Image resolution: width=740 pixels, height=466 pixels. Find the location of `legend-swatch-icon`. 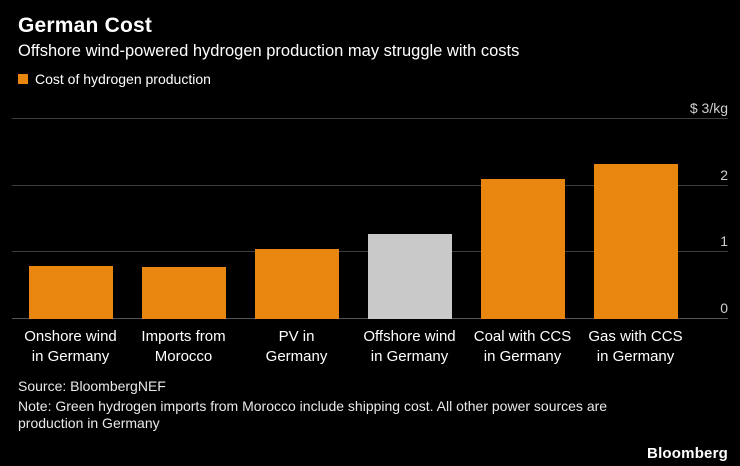

legend-swatch-icon is located at coordinates (23, 79).